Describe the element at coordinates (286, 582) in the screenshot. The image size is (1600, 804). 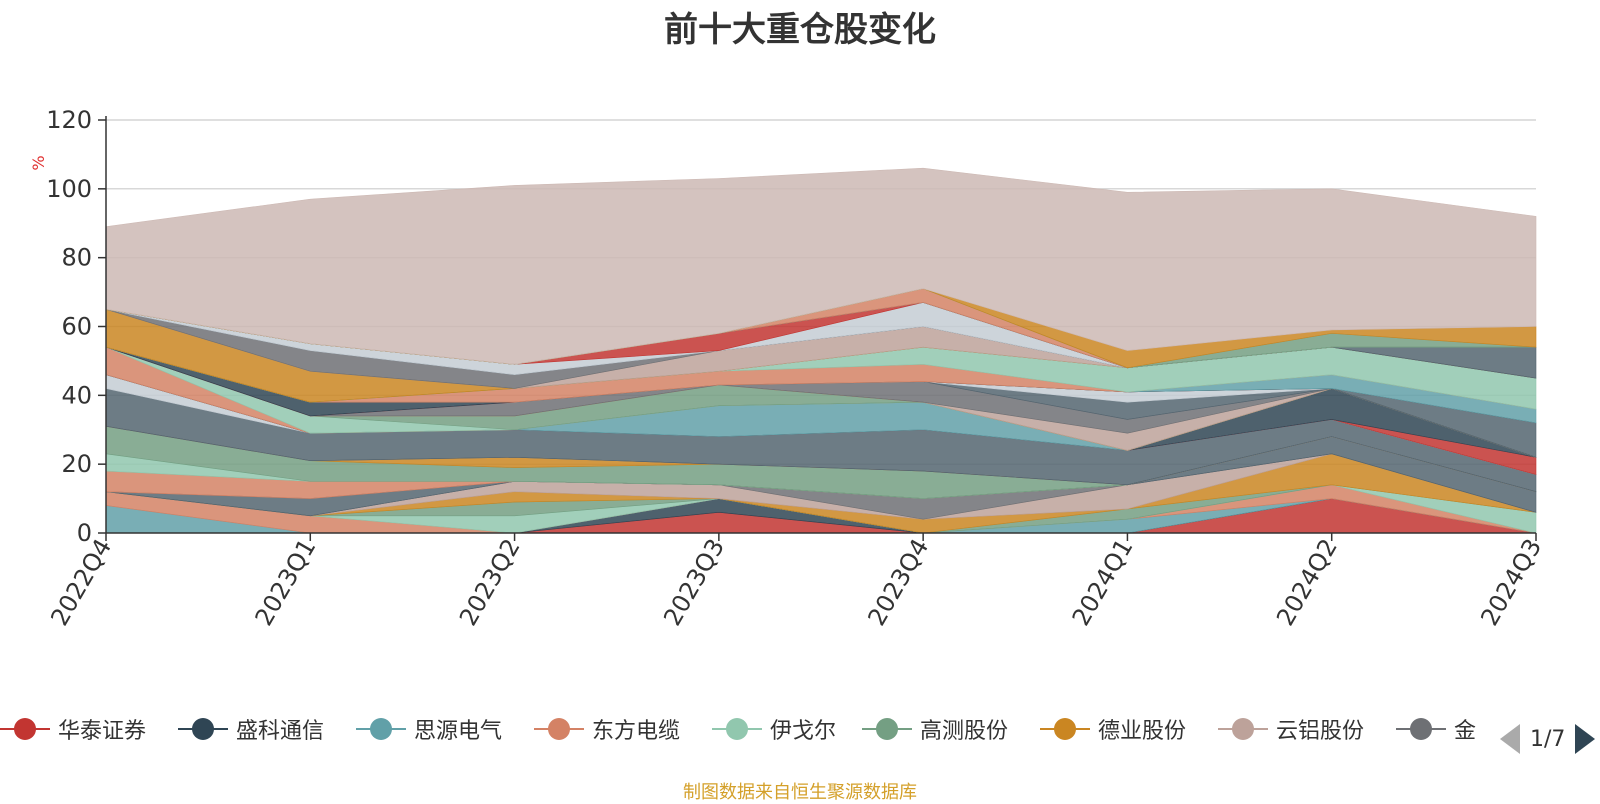
I see `x-tick-label: 2023Q1` at that location.